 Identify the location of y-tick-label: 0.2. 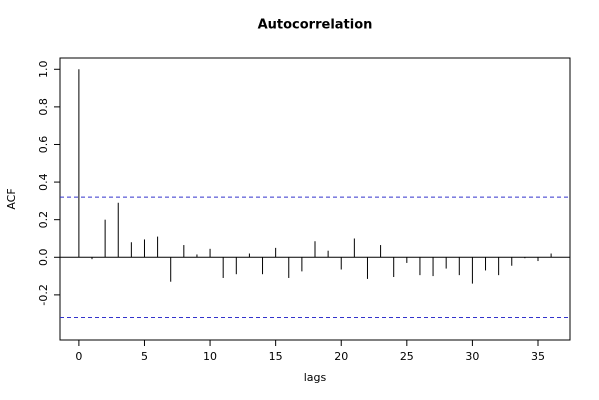
(43, 220).